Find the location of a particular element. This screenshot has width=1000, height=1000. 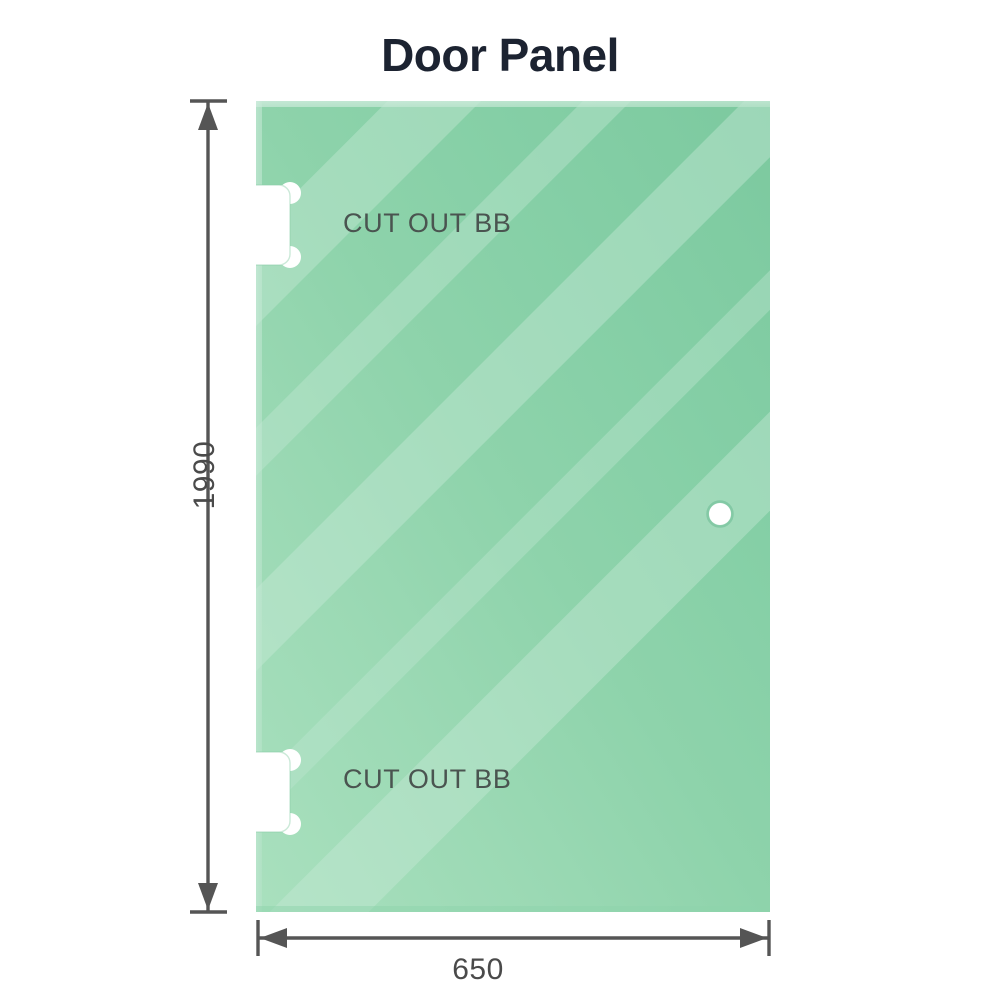

arrow-left-icon is located at coordinates (273, 938).